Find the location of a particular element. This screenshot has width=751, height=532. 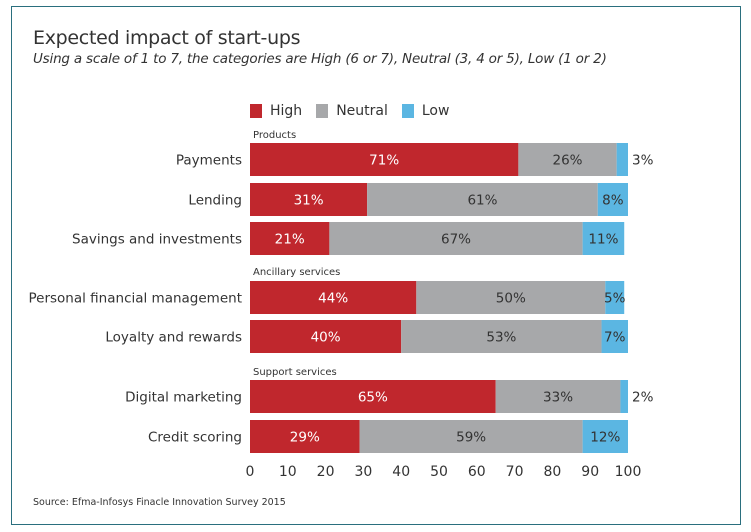

data-label: 3% is located at coordinates (643, 161).